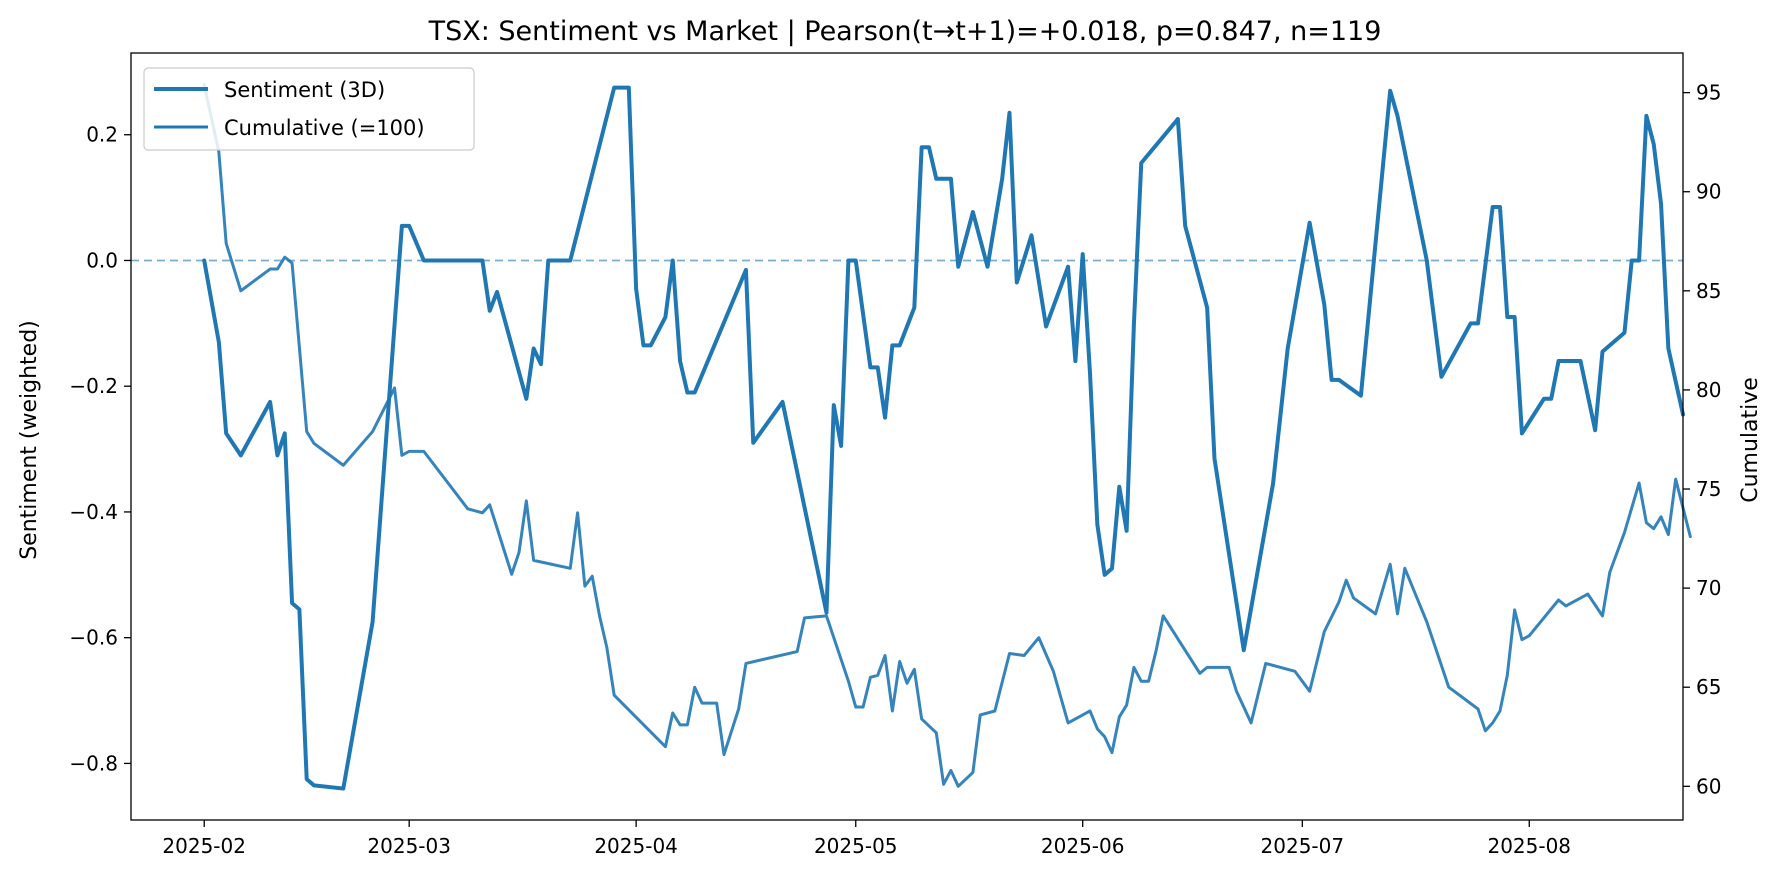 The image size is (1780, 878). Describe the element at coordinates (1708, 390) in the screenshot. I see `right-y-tick-label: 80` at that location.